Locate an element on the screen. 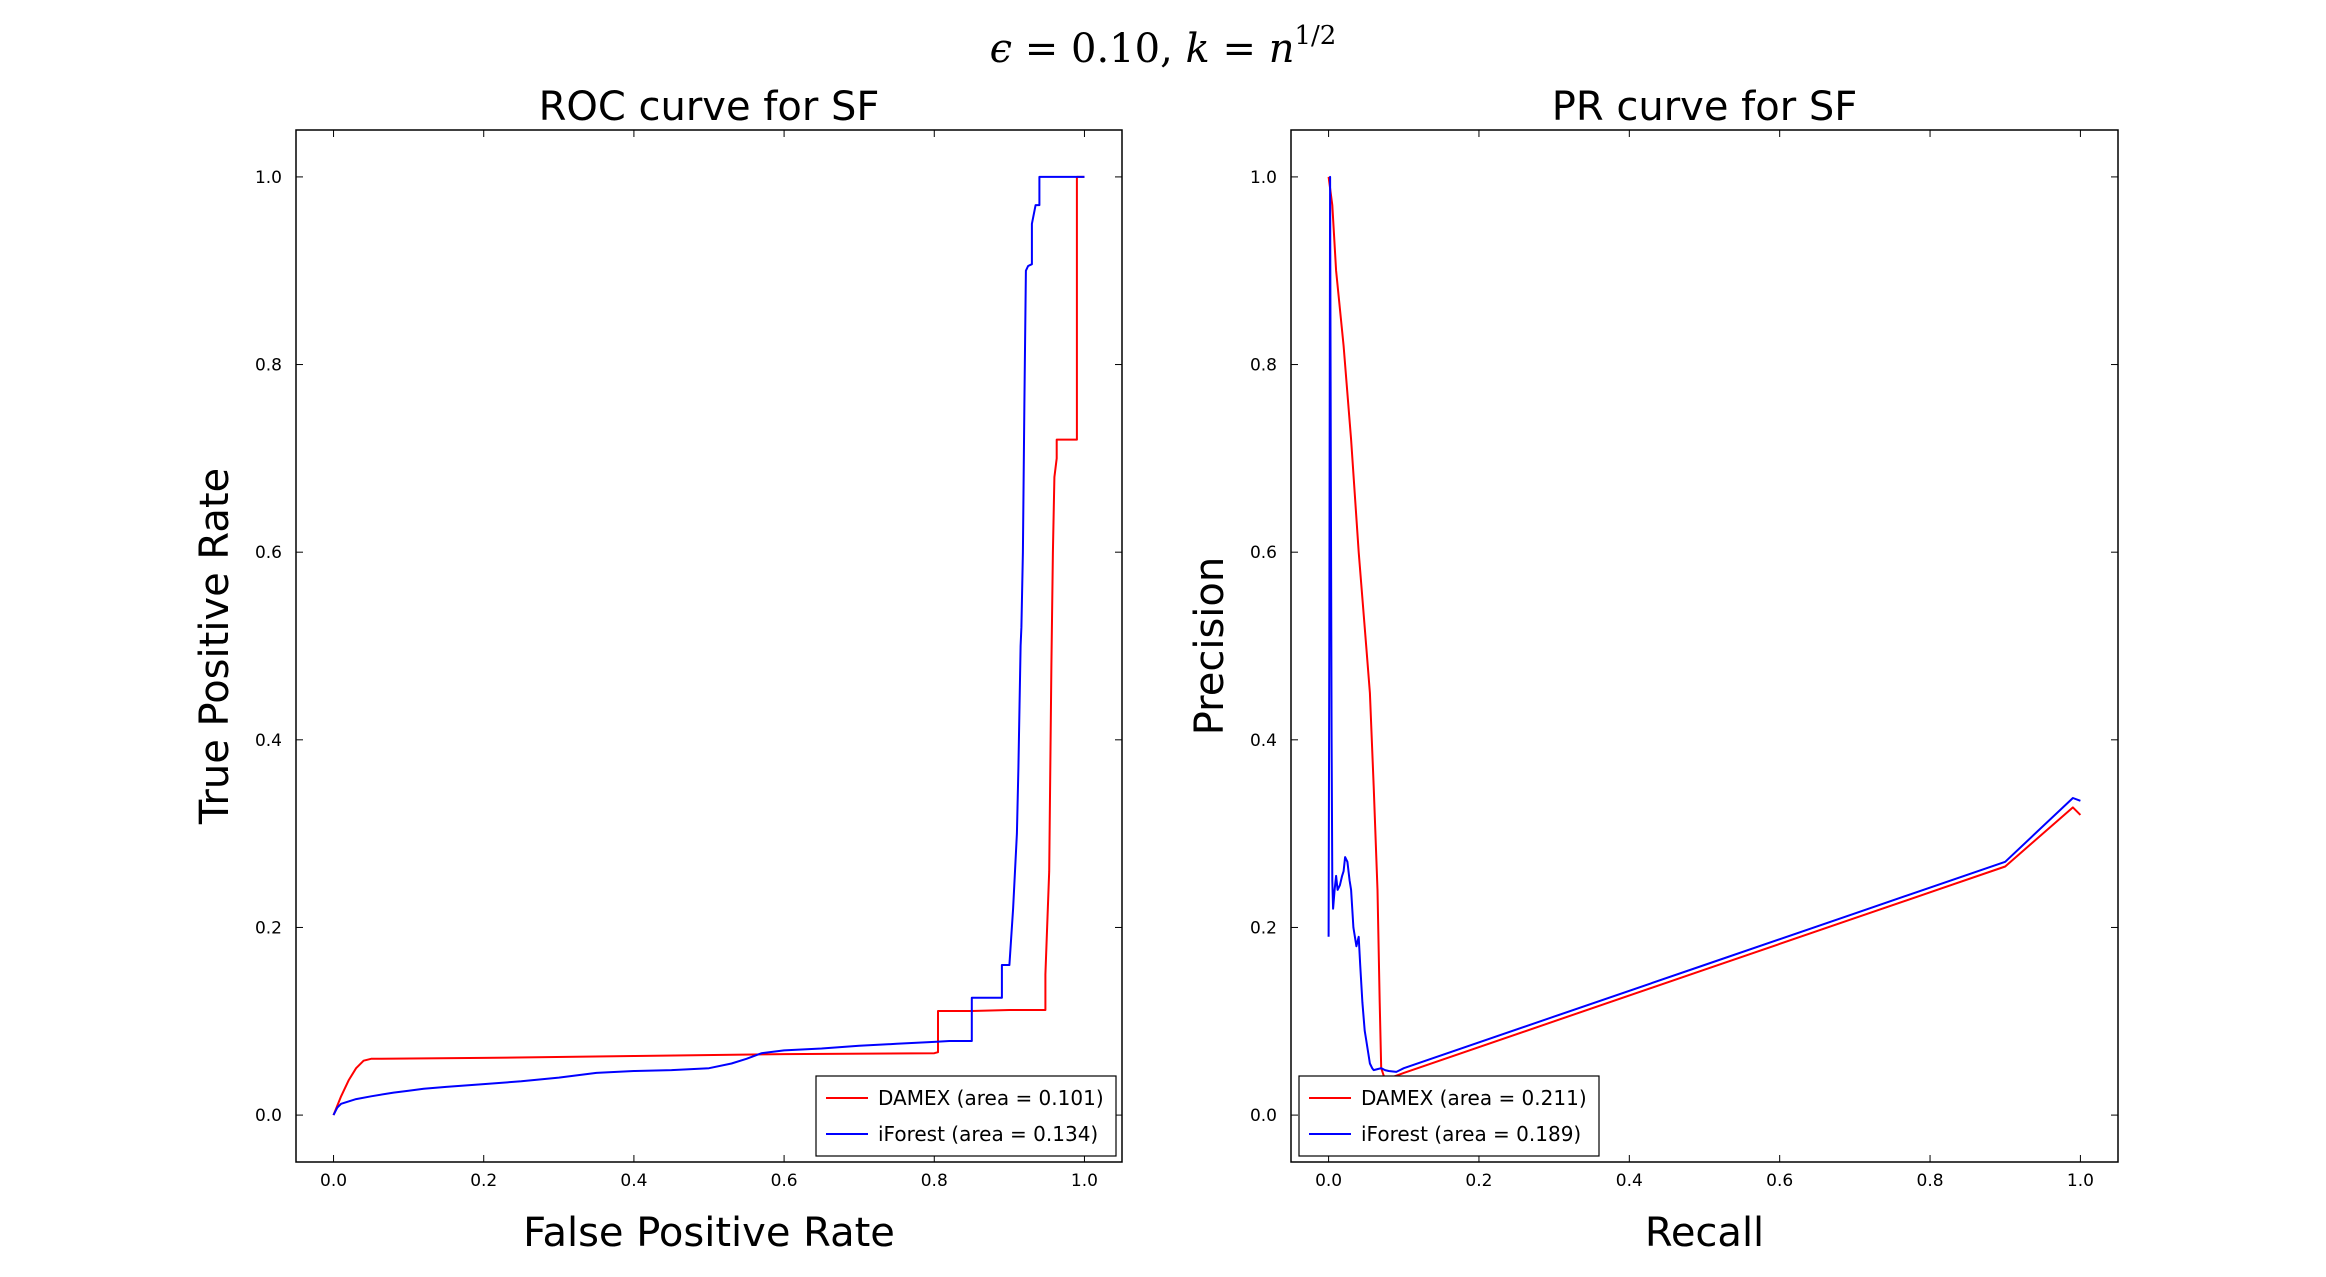 This screenshot has height=1277, width=2326. pr-ytick-label: 1.0 is located at coordinates (1263, 178).